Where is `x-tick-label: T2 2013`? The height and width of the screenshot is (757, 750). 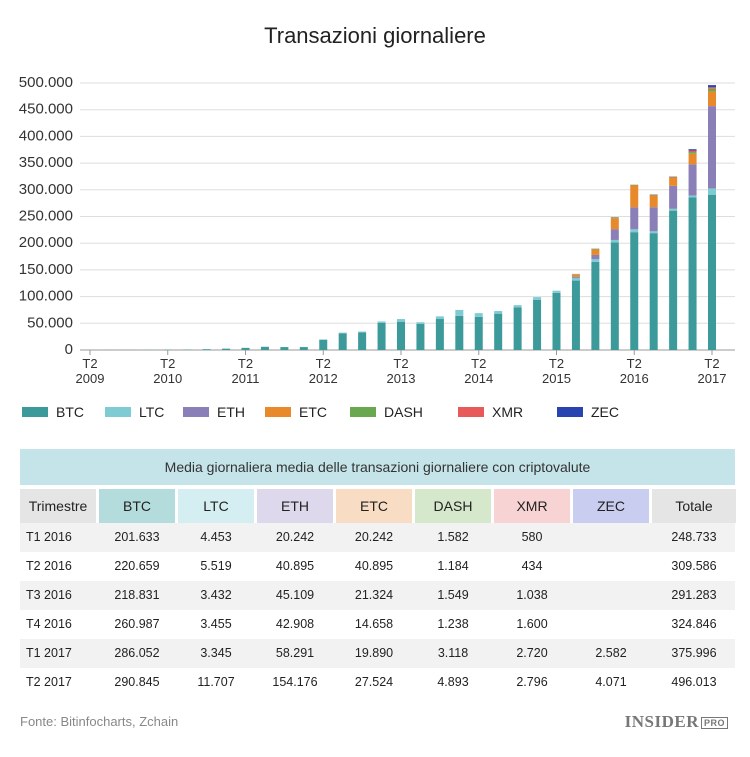 x-tick-label: T2 2013 is located at coordinates (401, 371).